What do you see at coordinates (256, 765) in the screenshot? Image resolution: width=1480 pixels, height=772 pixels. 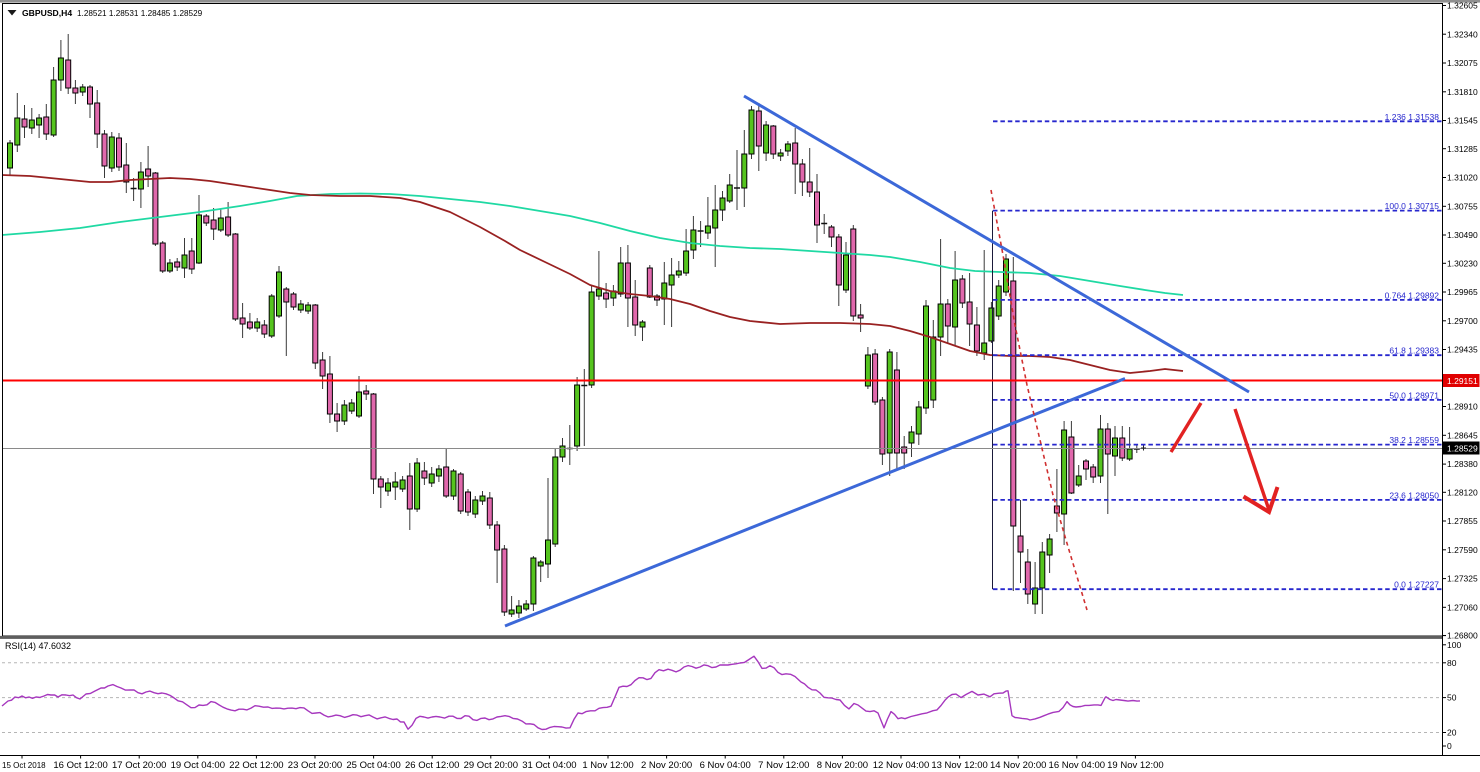 I see `svg-text: 22 Oct 12:00` at bounding box center [256, 765].